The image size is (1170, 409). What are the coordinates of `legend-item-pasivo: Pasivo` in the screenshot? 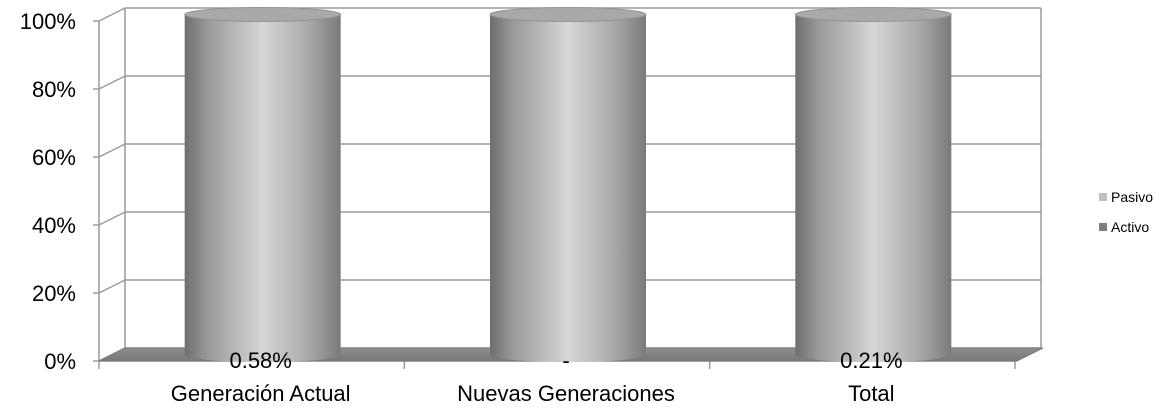 It's located at (1126, 197).